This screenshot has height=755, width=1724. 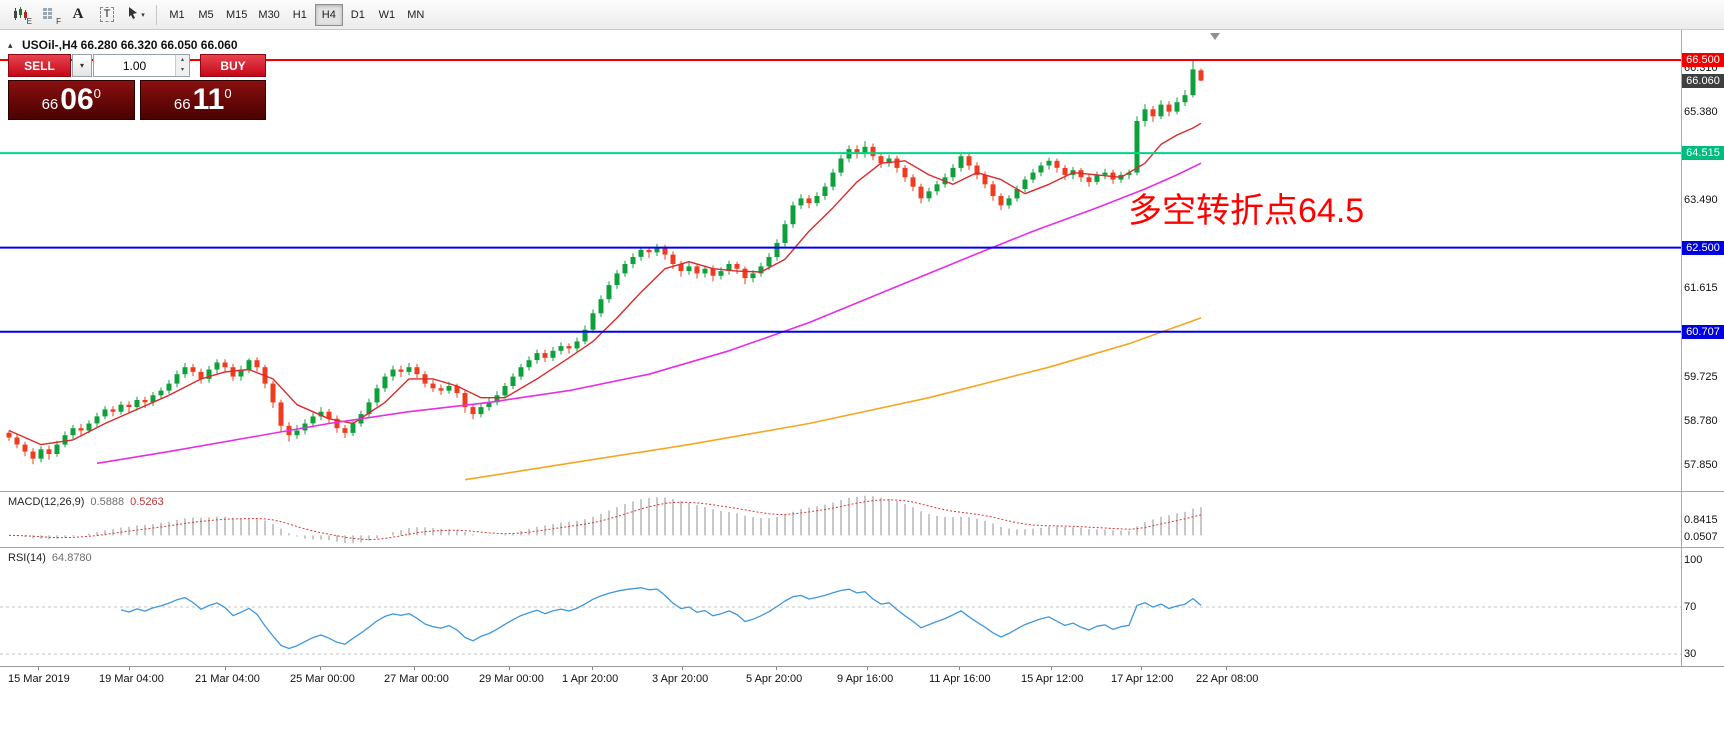 What do you see at coordinates (27, 558) in the screenshot?
I see `rsi-name: RSI(14)` at bounding box center [27, 558].